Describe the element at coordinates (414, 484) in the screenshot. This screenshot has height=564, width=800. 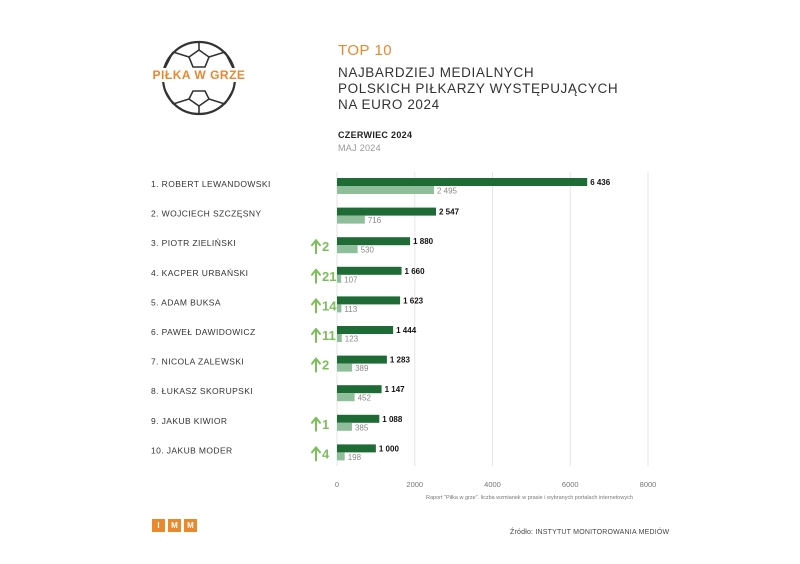
I see `x-tick-label: 2000` at that location.